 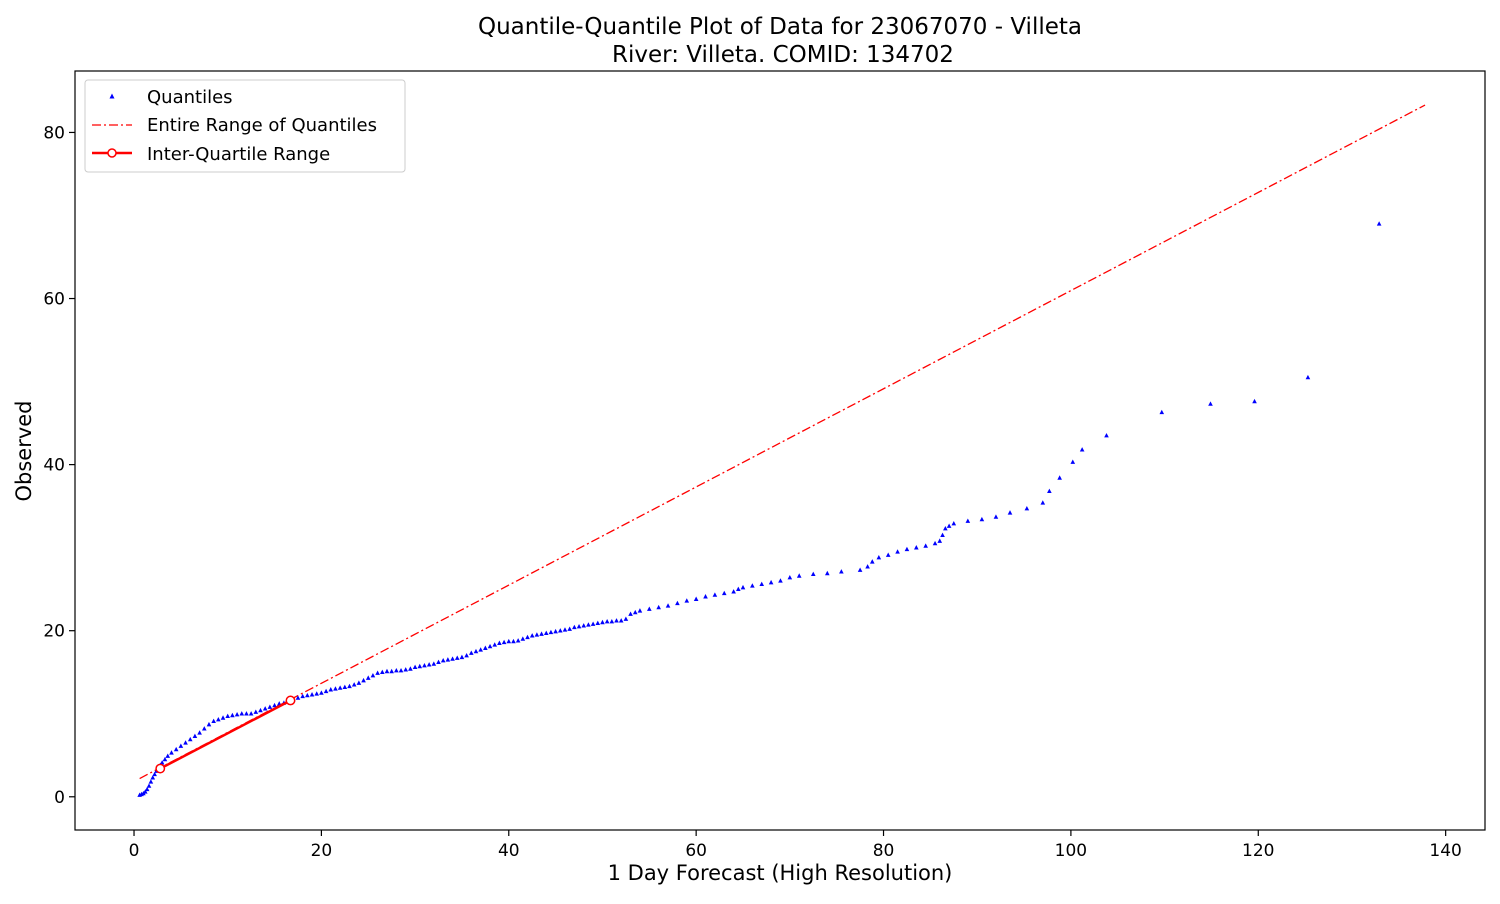 I want to click on x-tick-label: 100, so click(x=1071, y=851).